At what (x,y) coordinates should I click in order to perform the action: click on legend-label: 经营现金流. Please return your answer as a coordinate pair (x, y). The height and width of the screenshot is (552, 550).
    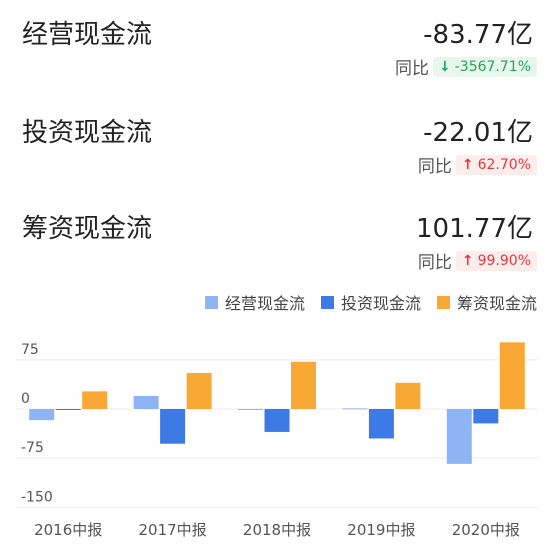
    Looking at the image, I should click on (264, 303).